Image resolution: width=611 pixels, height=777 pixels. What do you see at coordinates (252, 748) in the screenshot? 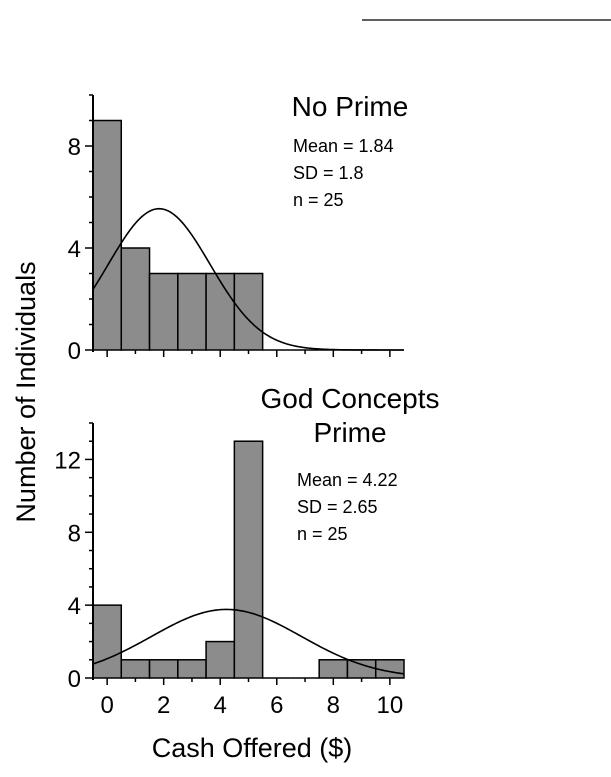
I see `x-axis-label: Cash Offered ($)` at bounding box center [252, 748].